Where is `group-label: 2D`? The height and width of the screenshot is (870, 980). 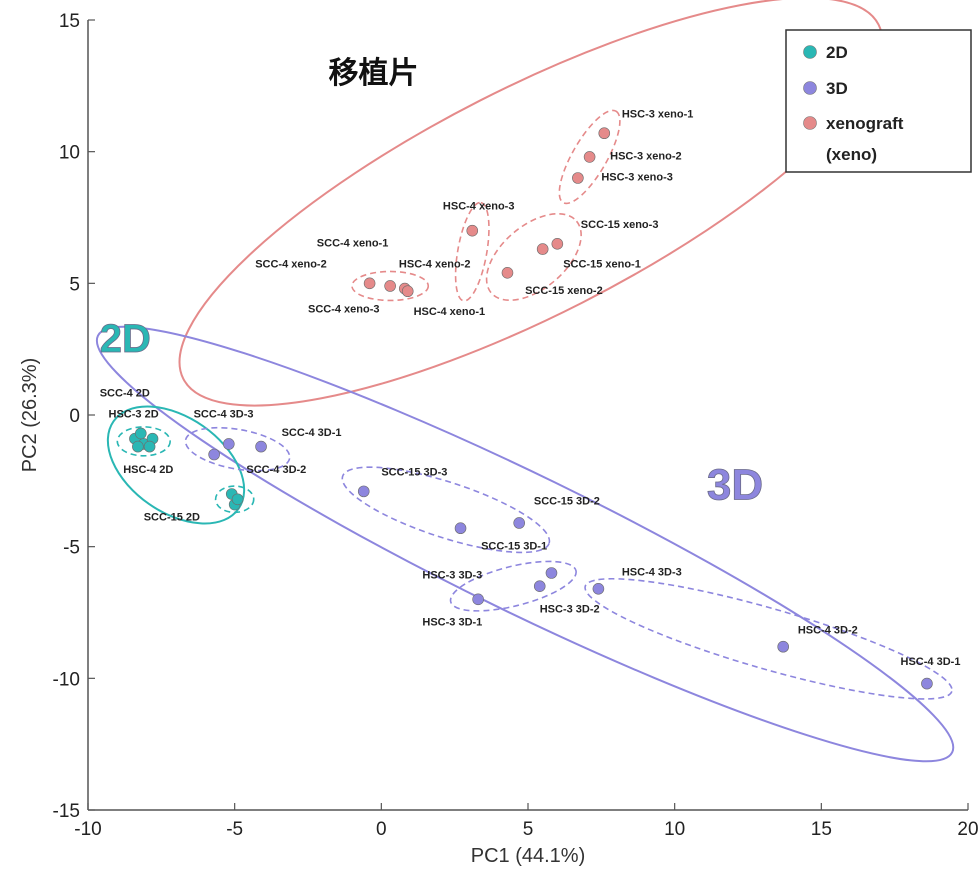
group-label: 2D is located at coordinates (125, 339).